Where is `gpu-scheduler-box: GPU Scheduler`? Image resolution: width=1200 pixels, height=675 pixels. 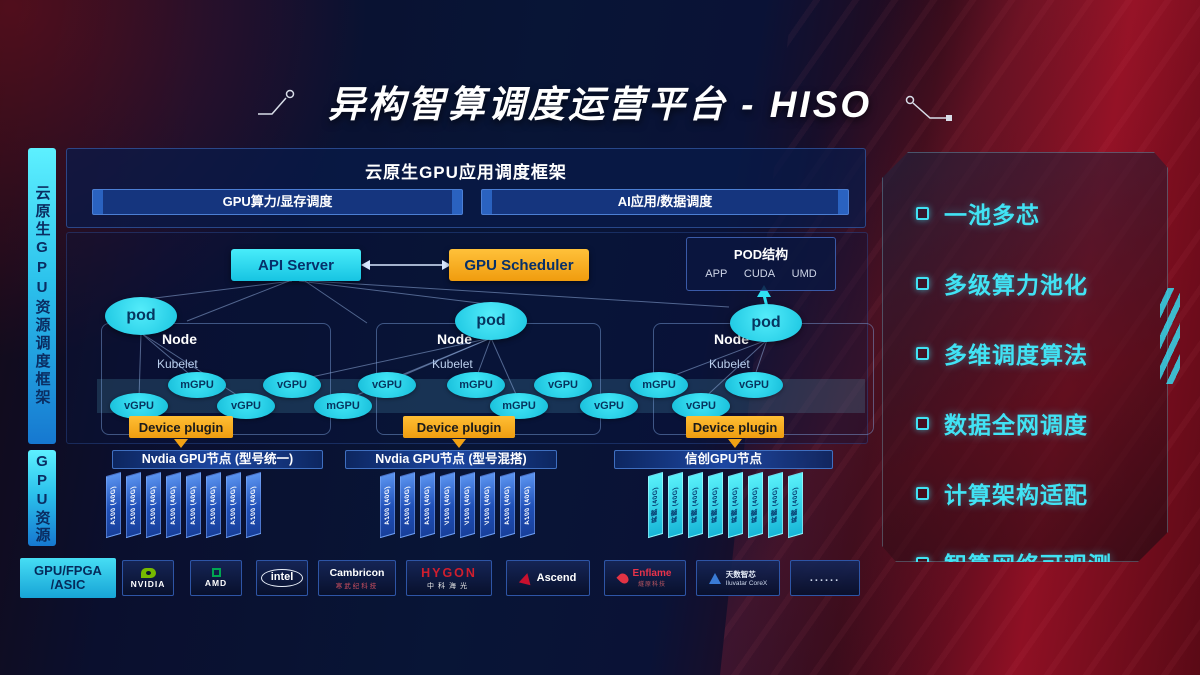
gpu-scheduler-box: GPU Scheduler is located at coordinates (519, 265).